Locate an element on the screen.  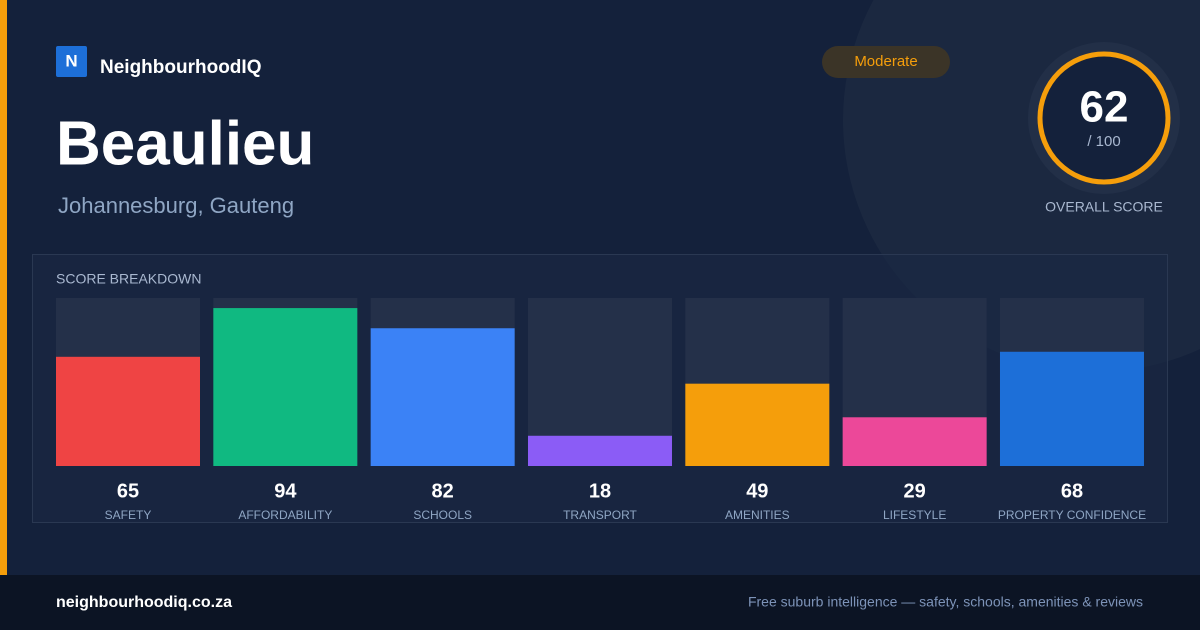
score-ring is located at coordinates (1104, 118).